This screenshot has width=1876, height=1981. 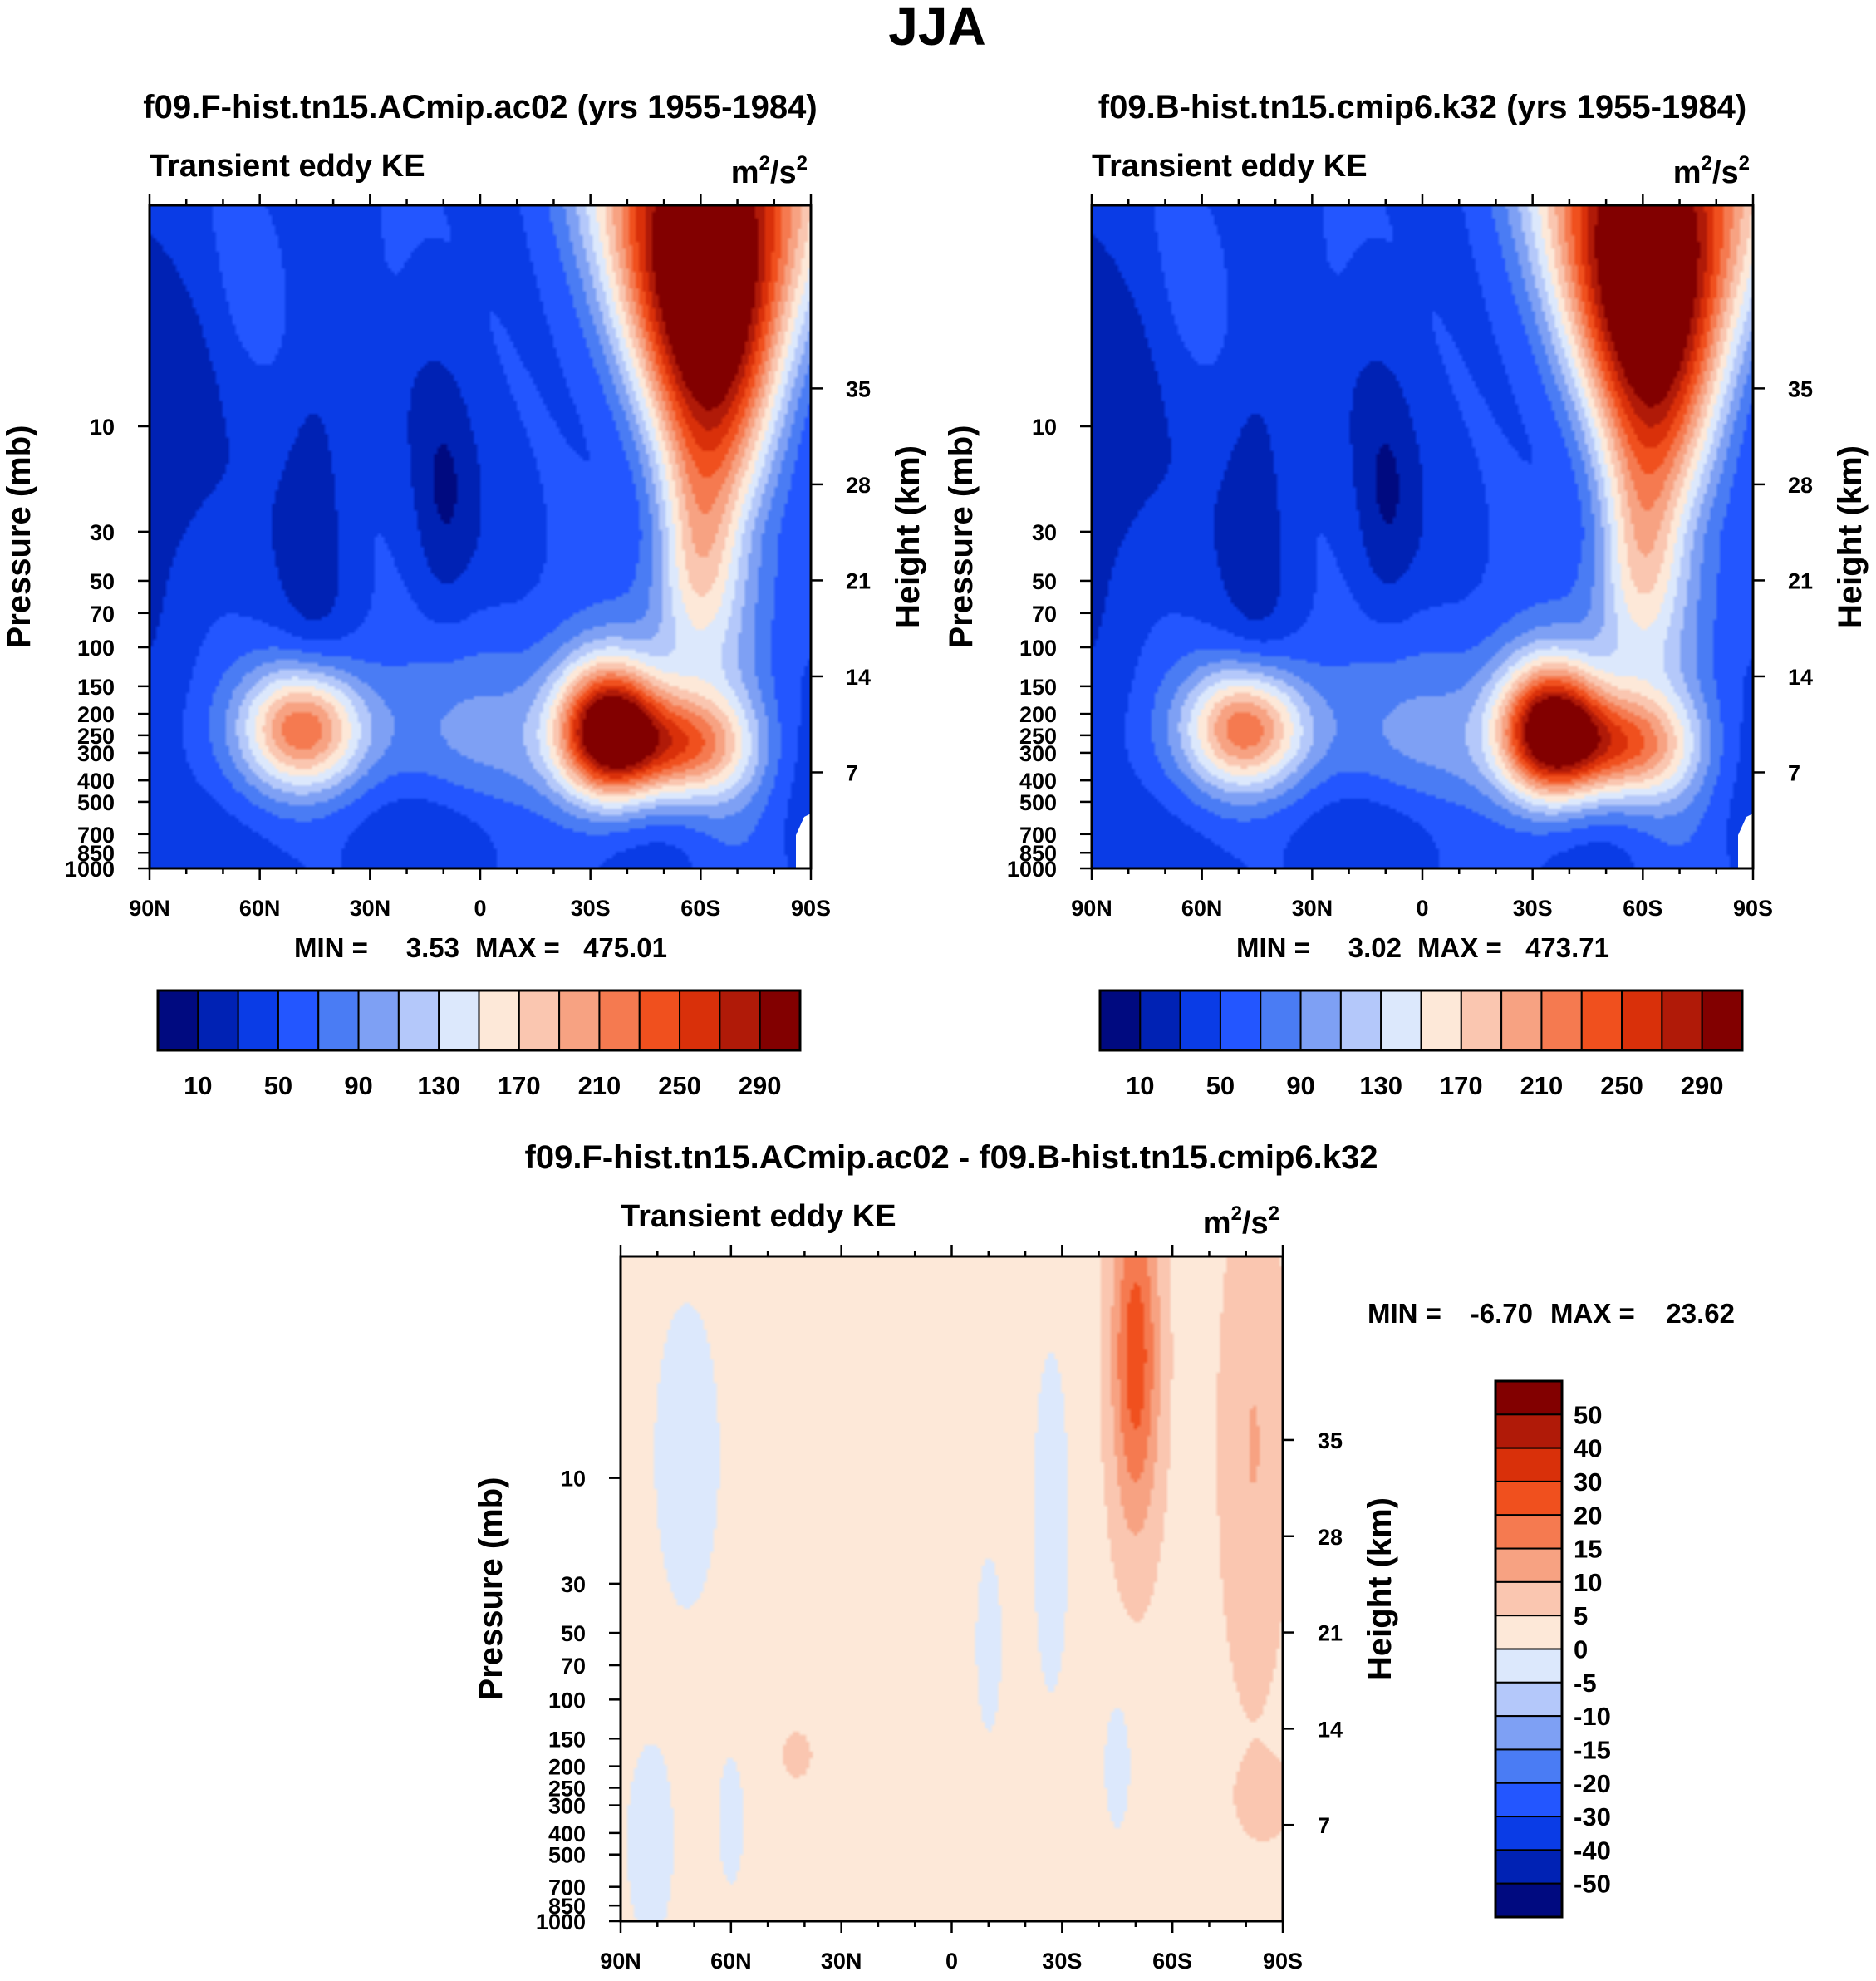 What do you see at coordinates (1745, 841) in the screenshot?
I see `topography-mask` at bounding box center [1745, 841].